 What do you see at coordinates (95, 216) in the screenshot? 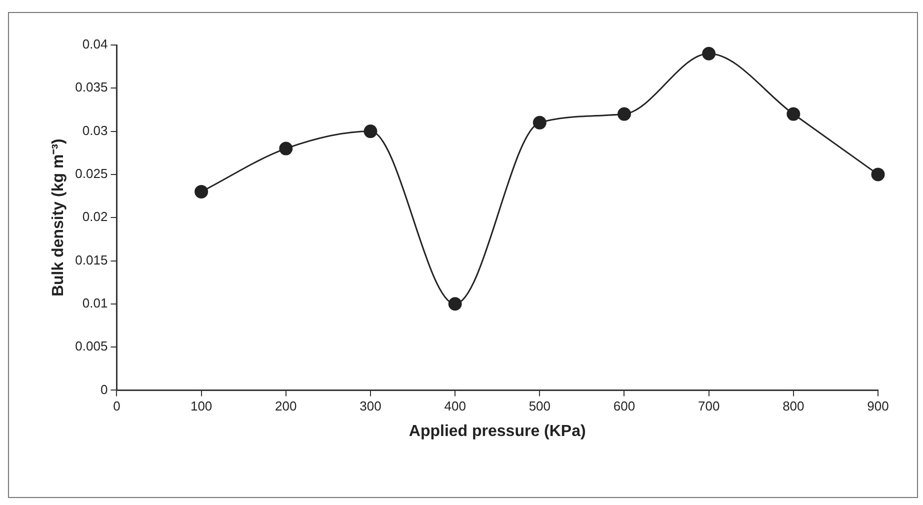
I see `y-tick-label: 0.02` at bounding box center [95, 216].